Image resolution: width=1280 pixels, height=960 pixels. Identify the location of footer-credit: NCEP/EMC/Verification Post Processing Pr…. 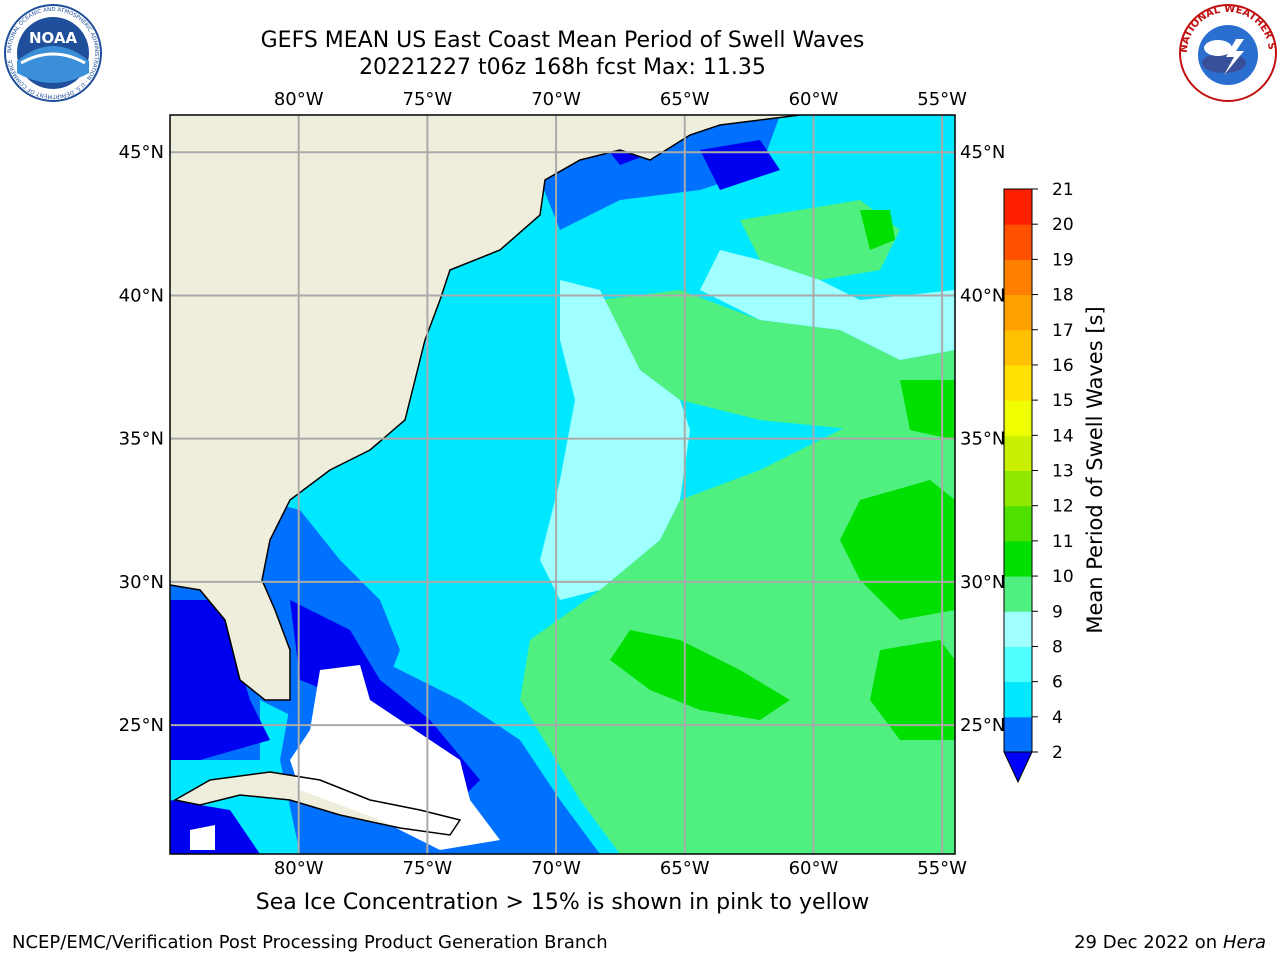
(310, 942).